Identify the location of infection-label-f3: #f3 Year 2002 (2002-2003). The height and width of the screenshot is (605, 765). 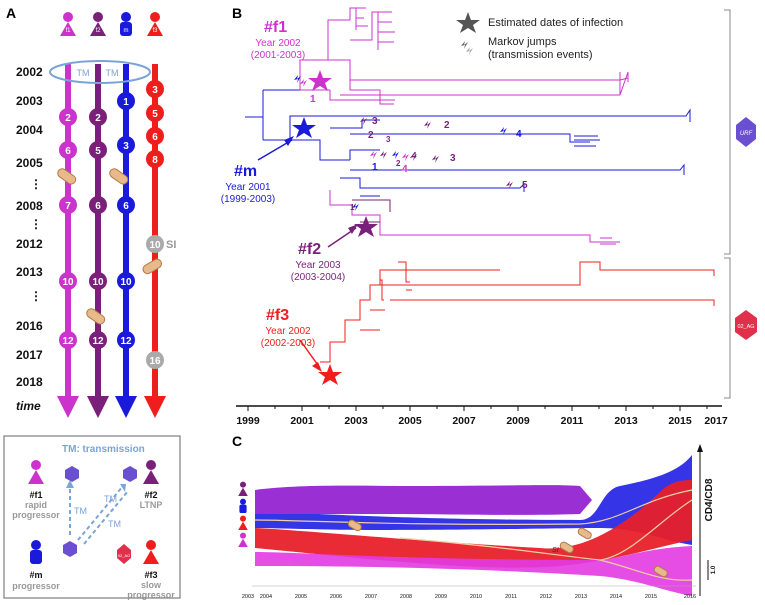
(288, 328).